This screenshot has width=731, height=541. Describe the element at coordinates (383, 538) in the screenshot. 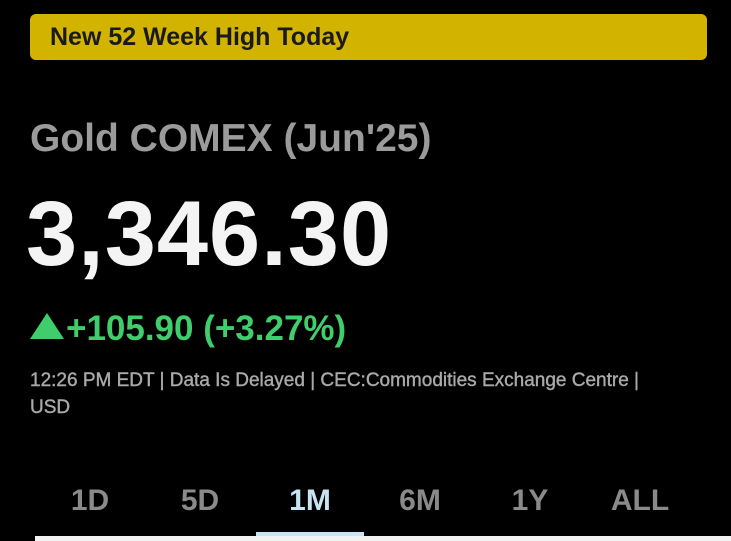

I see `chart-area-edge` at that location.